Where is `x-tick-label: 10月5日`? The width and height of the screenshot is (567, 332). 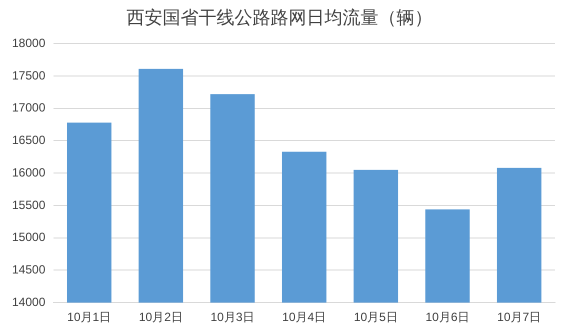 x-tick-label: 10月5日 is located at coordinates (376, 317).